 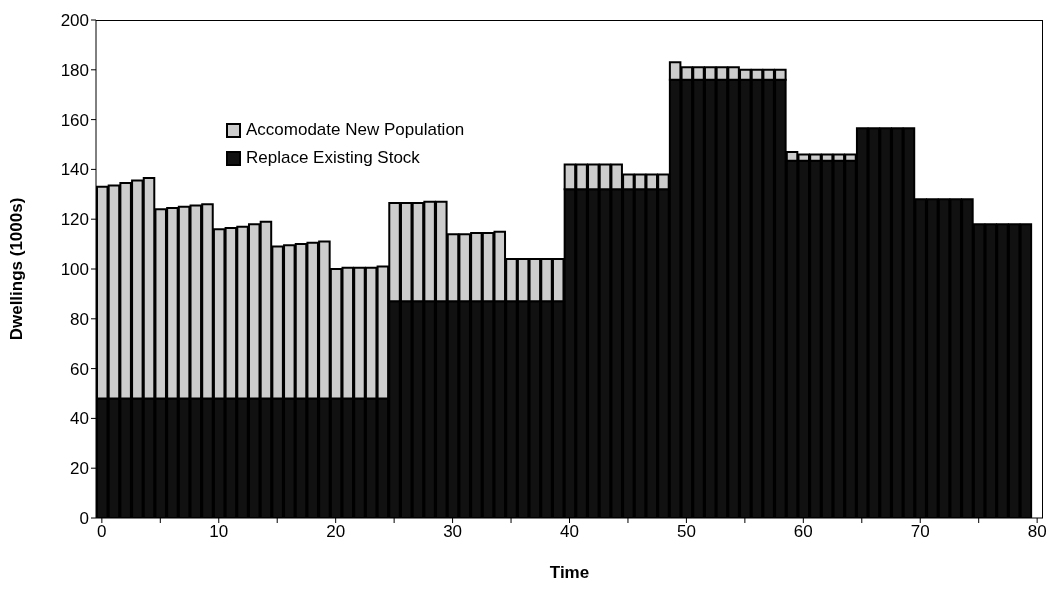 What do you see at coordinates (219, 532) in the screenshot?
I see `x-tick-label: 10` at bounding box center [219, 532].